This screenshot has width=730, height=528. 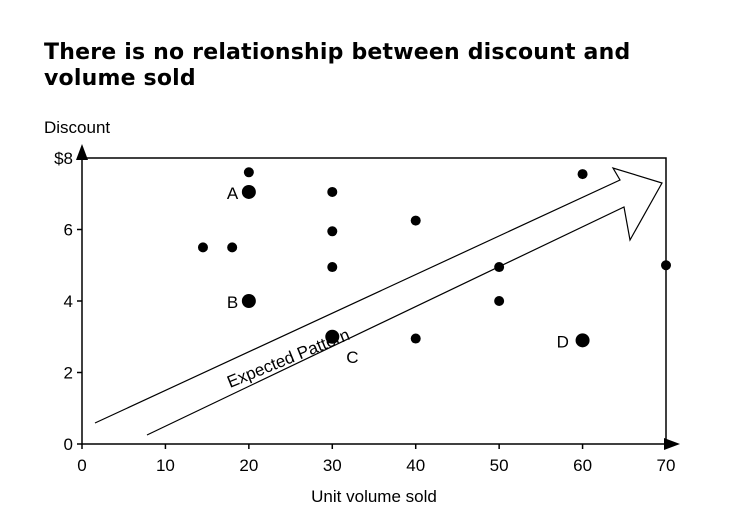 What do you see at coordinates (415, 465) in the screenshot?
I see `x-tick-label: 40` at bounding box center [415, 465].